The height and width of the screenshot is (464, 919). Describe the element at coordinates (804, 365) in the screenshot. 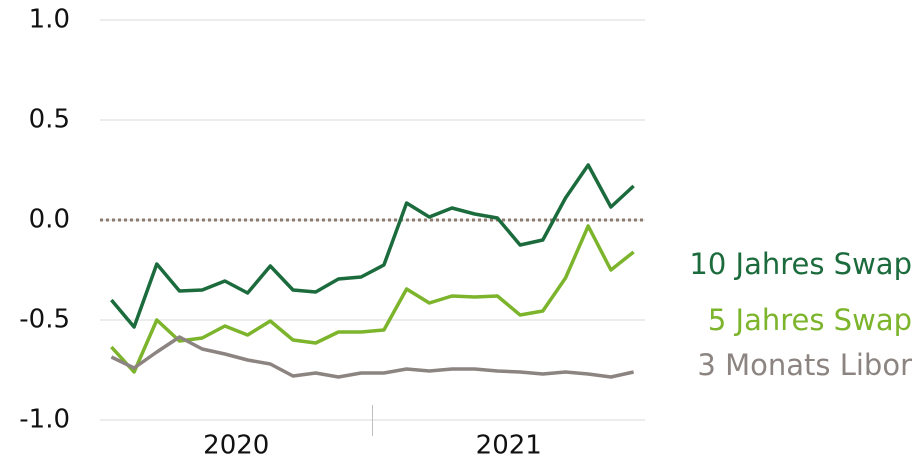

I see `legend-label: 3 Monats Libor` at that location.